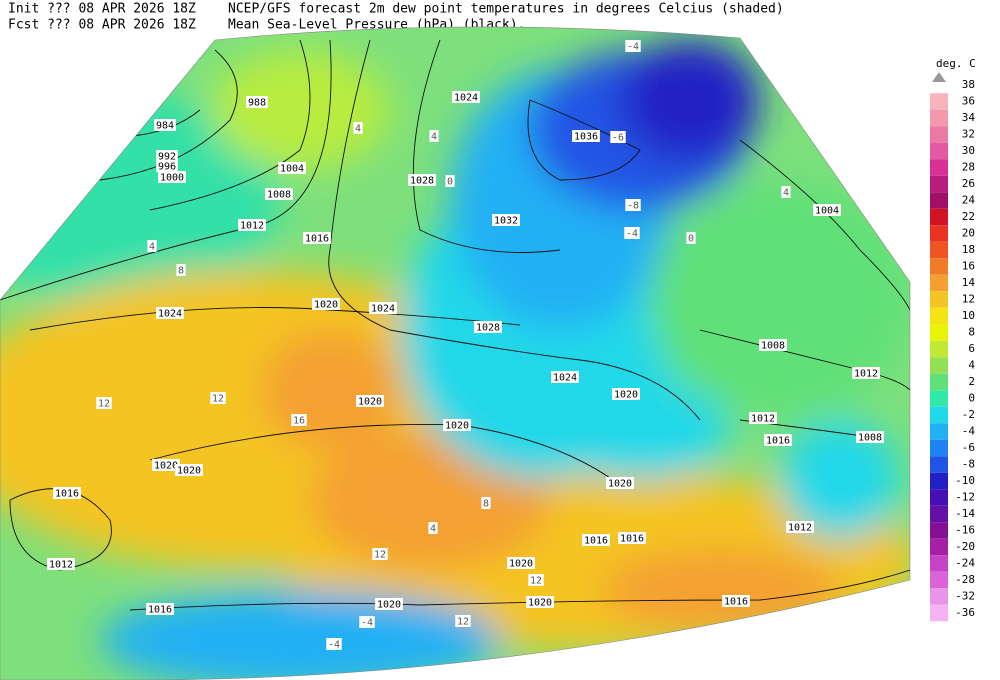 The height and width of the screenshot is (680, 1000). I want to click on dewpoint-label: 16, so click(299, 421).